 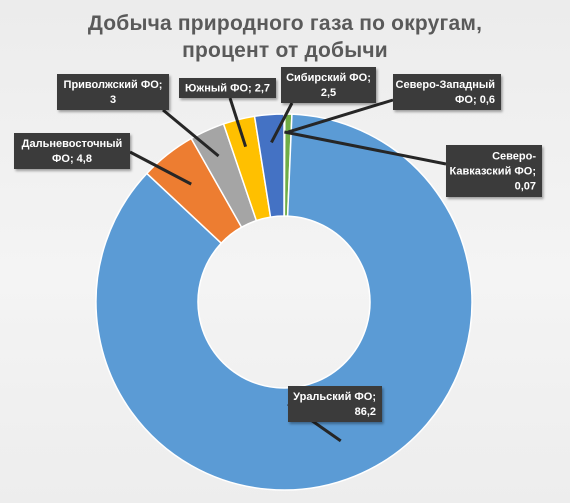 I want to click on leader-line-южный-фо, so click(x=238, y=122).